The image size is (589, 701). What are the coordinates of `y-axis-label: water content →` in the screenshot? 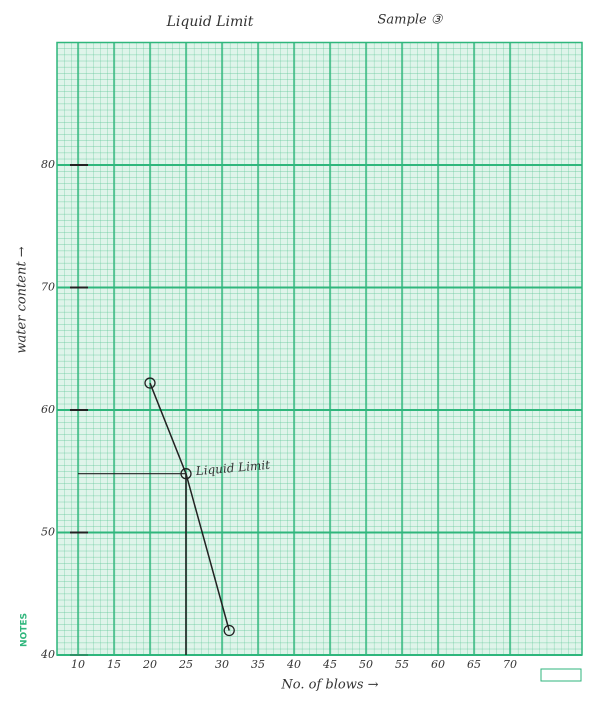 It's located at (22, 299).